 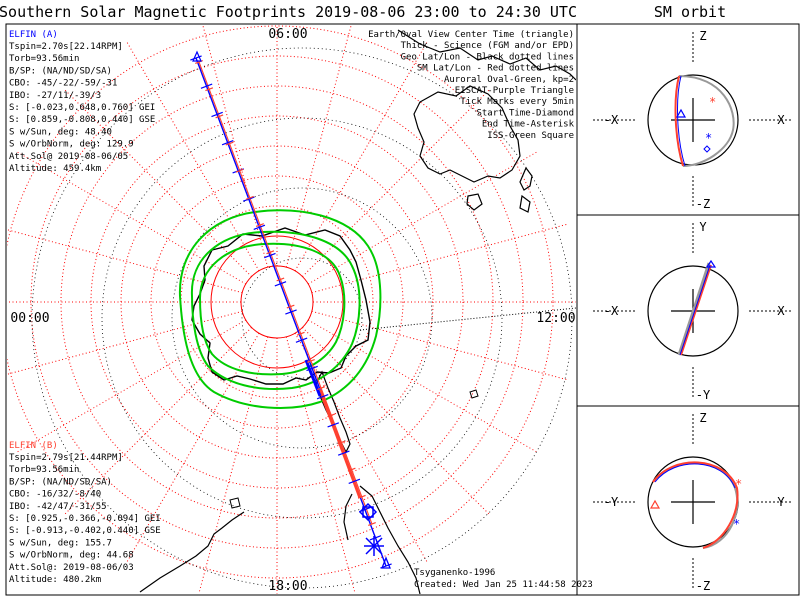 I want to click on mlt-label-left: 00:00, so click(x=29, y=318).